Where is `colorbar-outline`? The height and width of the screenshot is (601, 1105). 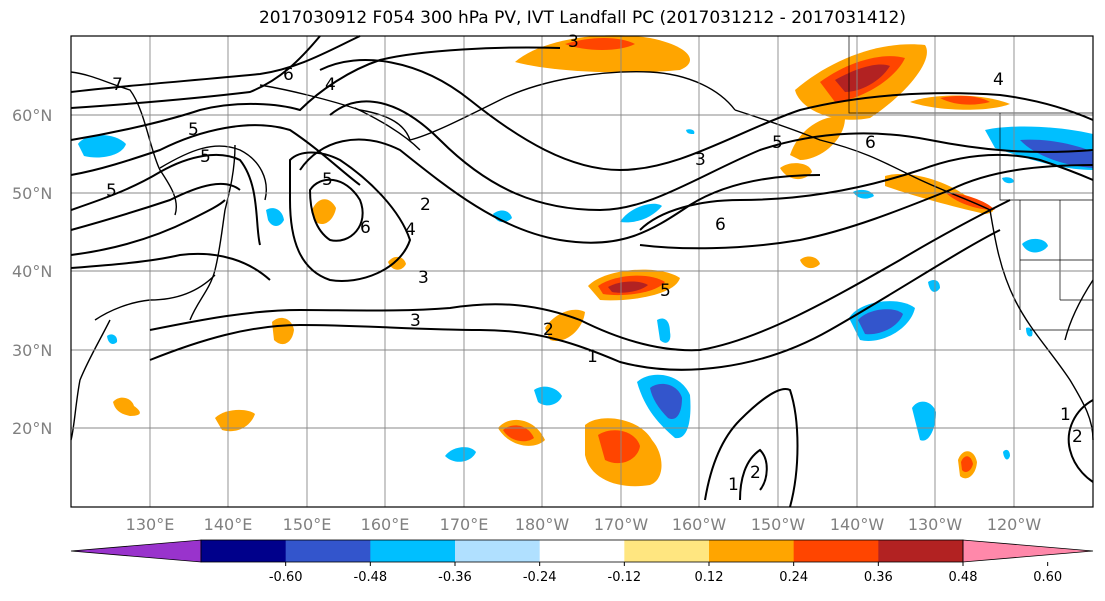 colorbar-outline is located at coordinates (582, 551).